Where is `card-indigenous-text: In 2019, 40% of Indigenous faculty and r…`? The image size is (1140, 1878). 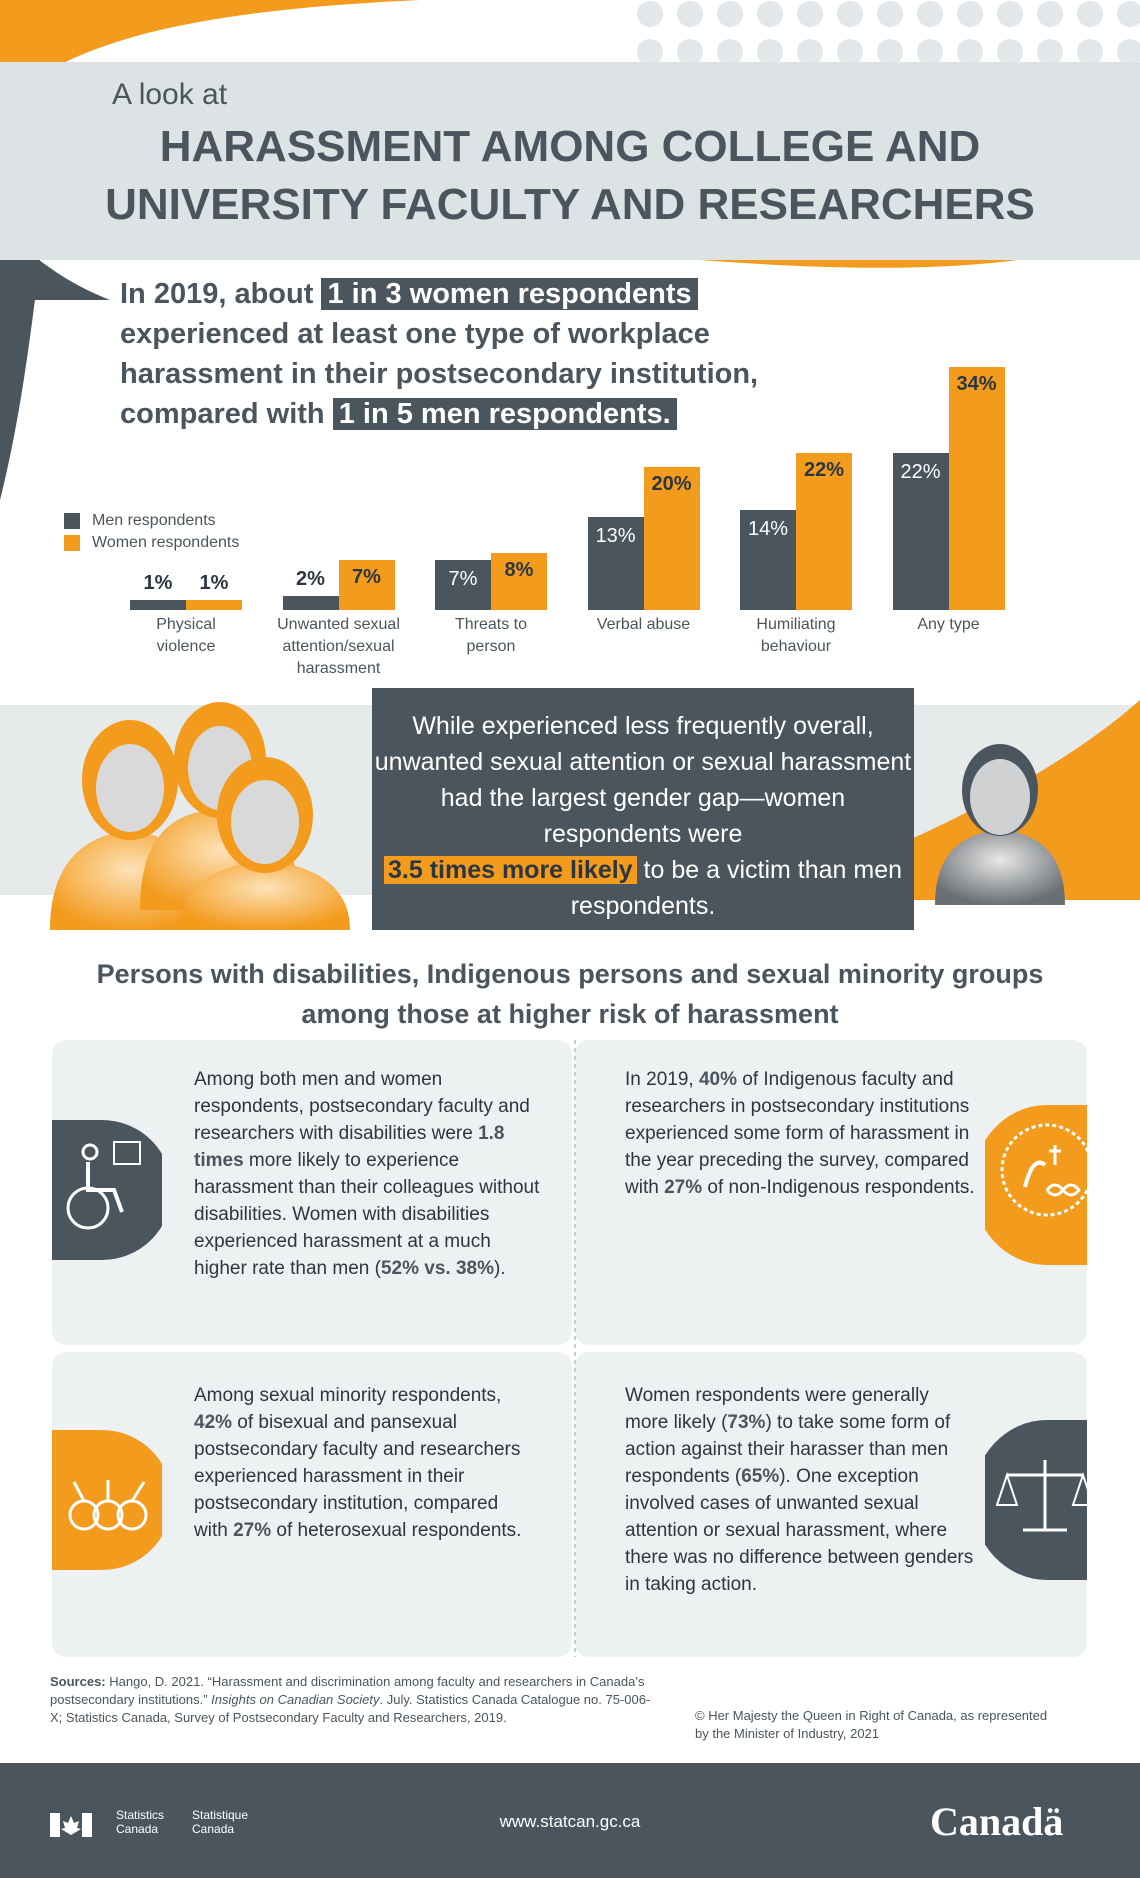 card-indigenous-text: In 2019, 40% of Indigenous faculty and r… is located at coordinates (800, 1133).